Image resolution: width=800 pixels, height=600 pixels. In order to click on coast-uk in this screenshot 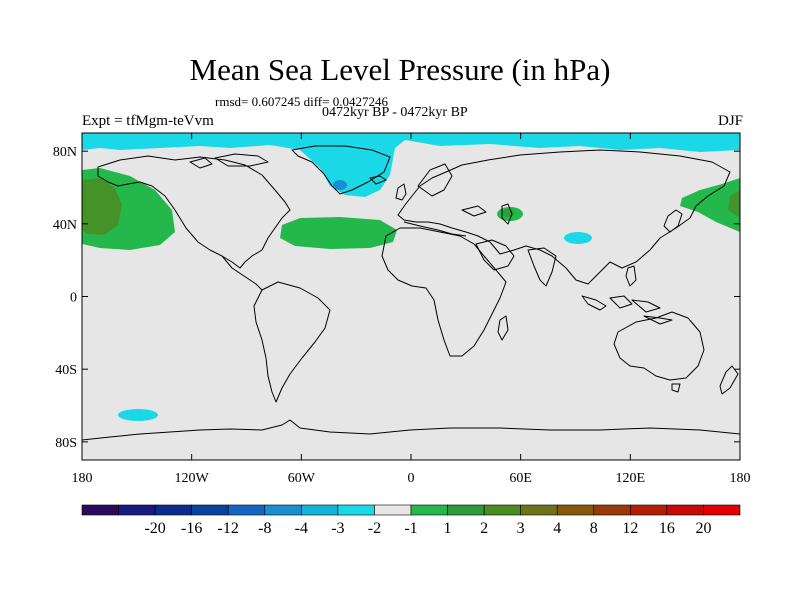, I will do `click(401, 192)`.